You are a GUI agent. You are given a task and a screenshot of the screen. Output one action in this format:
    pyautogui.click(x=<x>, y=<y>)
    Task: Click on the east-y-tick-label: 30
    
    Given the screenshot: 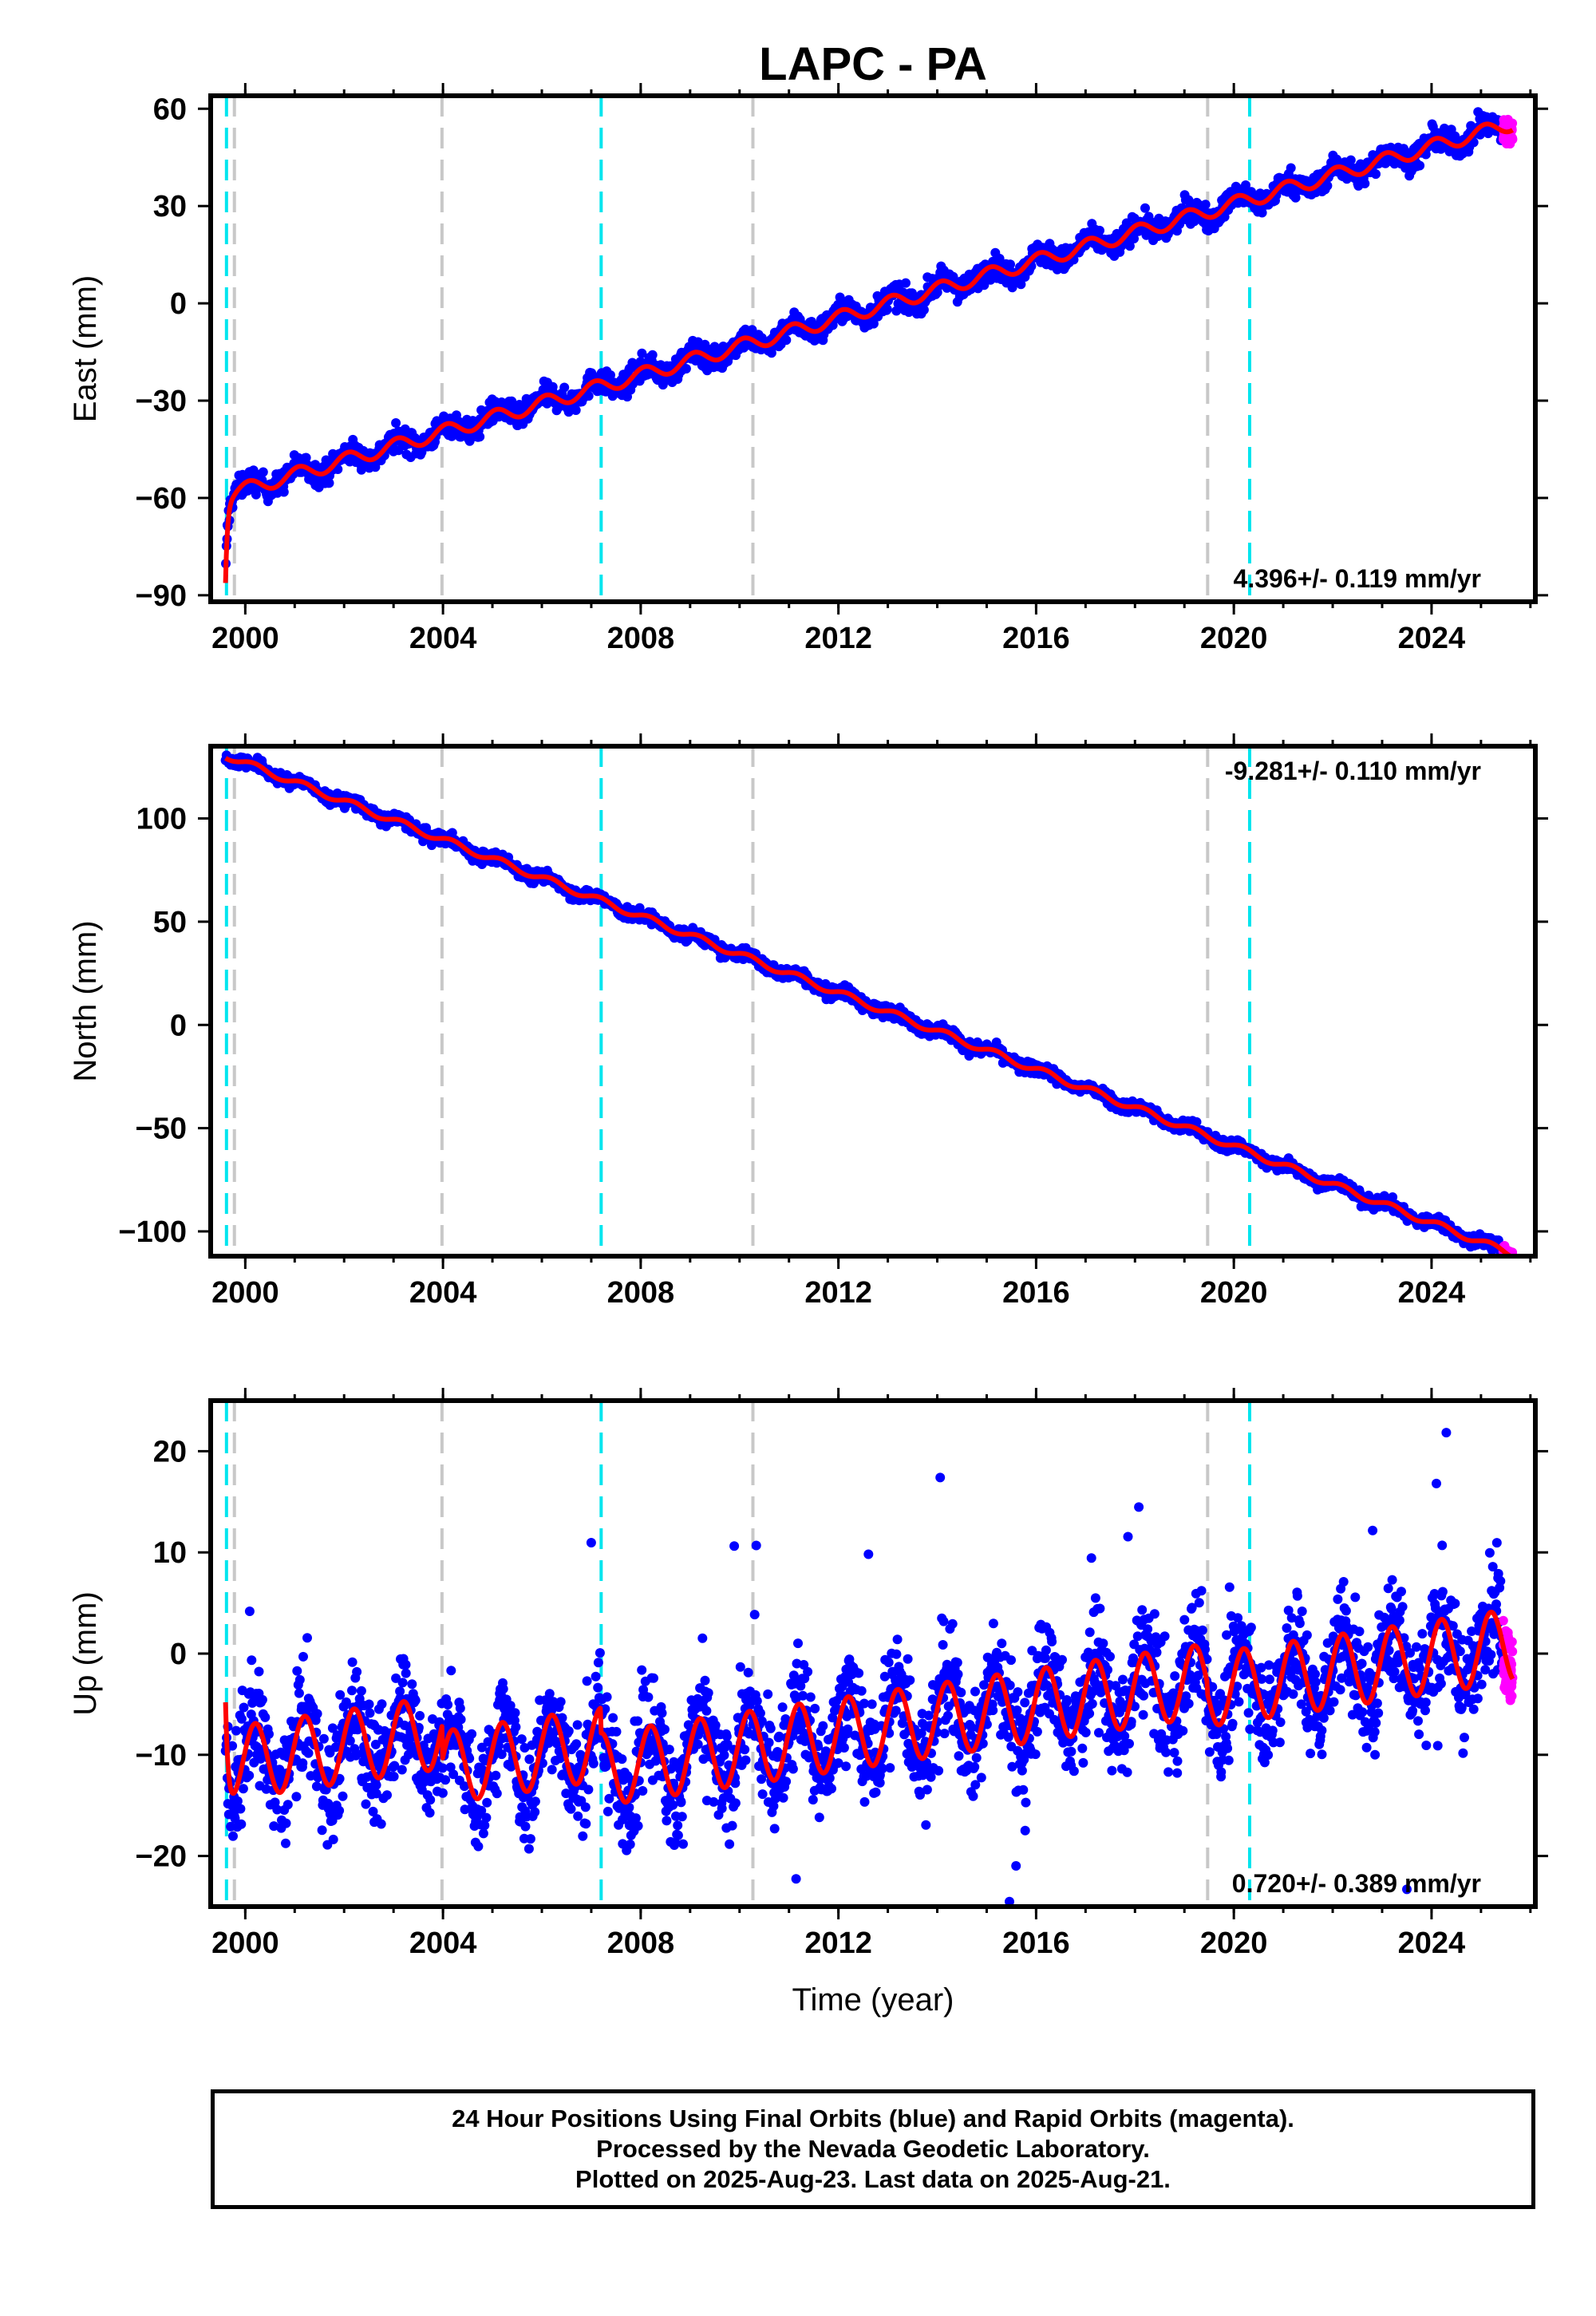 What is the action you would take?
    pyautogui.click(x=170, y=207)
    